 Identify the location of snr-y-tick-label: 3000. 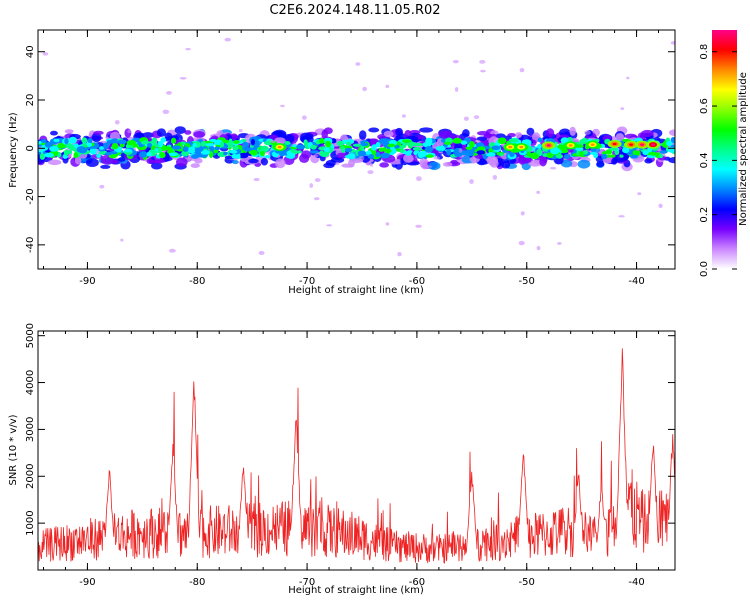
(30, 429).